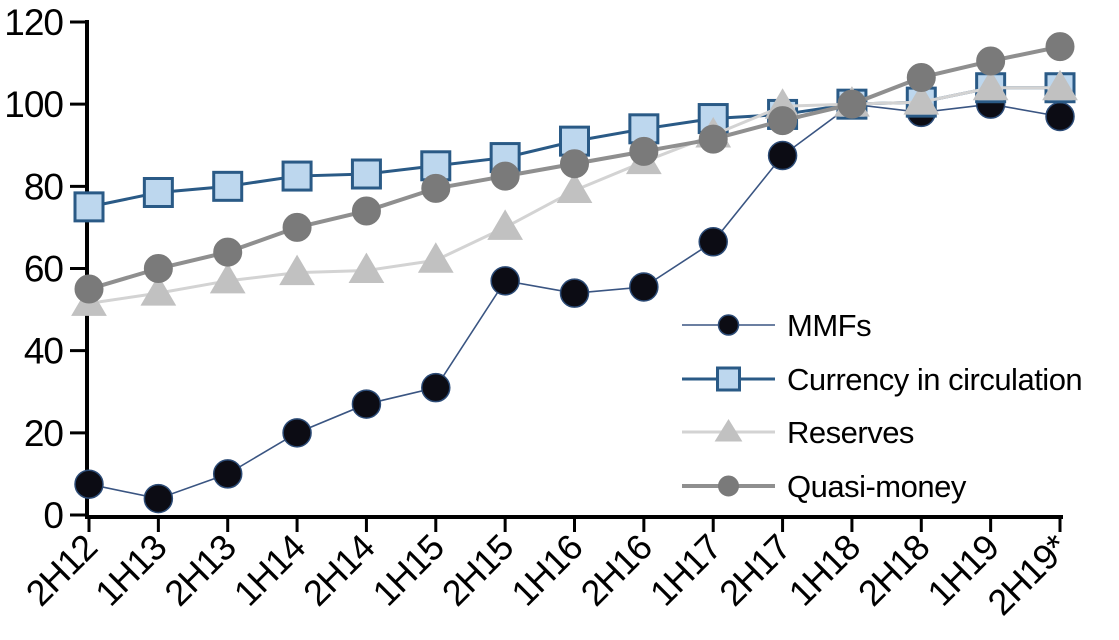 The image size is (1119, 640). Describe the element at coordinates (44, 351) in the screenshot. I see `y-tick-label: 40` at that location.